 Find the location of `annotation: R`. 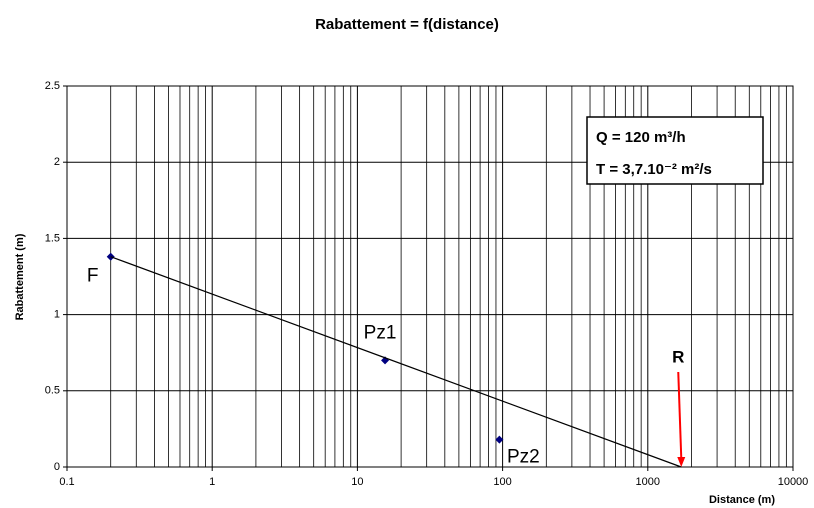

annotation: R is located at coordinates (678, 356).